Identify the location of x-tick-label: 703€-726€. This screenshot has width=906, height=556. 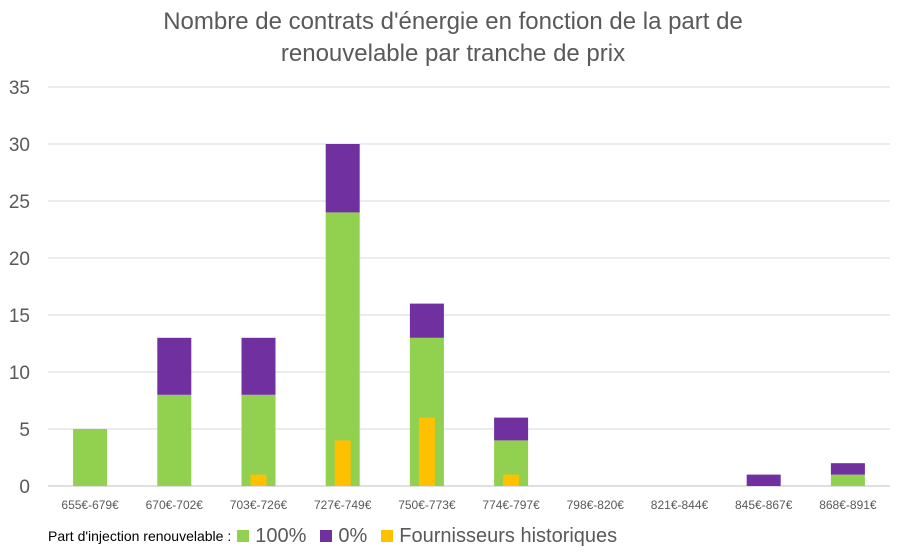
(259, 505).